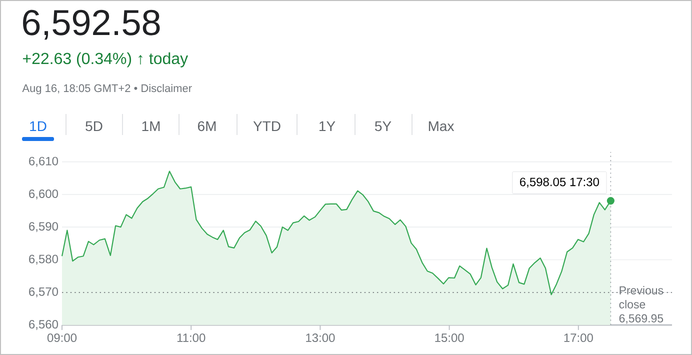 The image size is (692, 355). I want to click on chart-subtitle: +22.63 (0.34%) ↑ today, so click(105, 60).